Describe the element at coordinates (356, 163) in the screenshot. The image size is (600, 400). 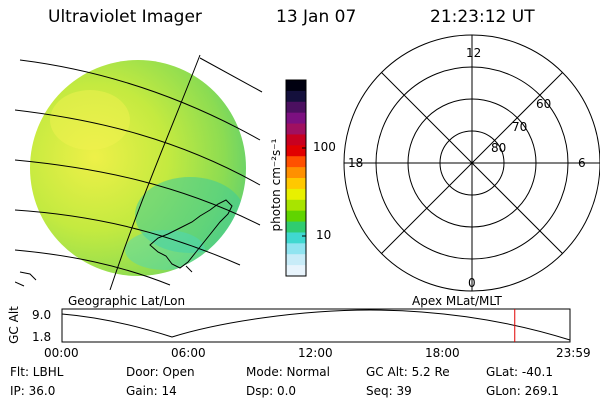
I see `mlt-label-18: 18` at that location.